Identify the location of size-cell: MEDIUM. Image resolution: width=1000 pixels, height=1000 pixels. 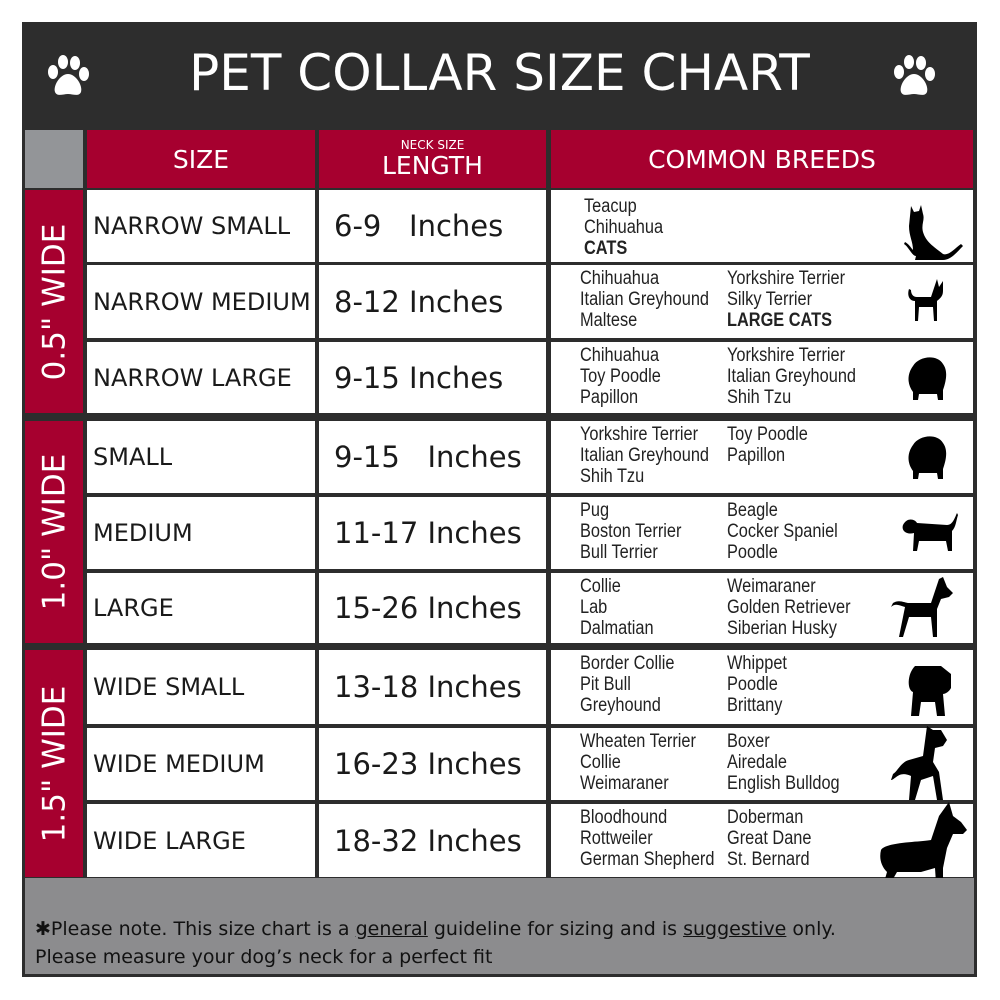
(201, 533).